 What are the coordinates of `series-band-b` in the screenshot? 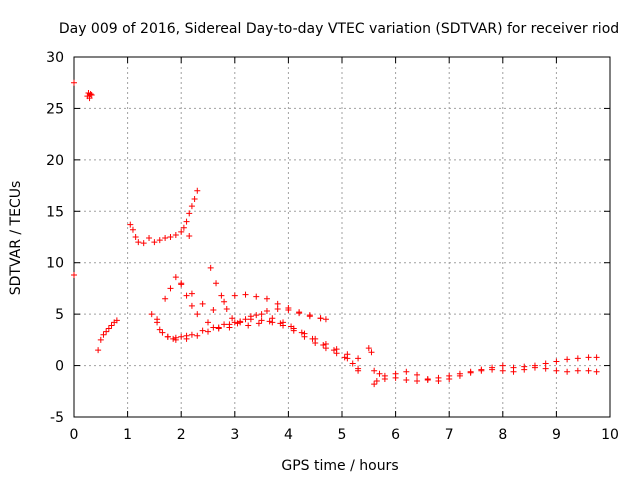 It's located at (258, 318).